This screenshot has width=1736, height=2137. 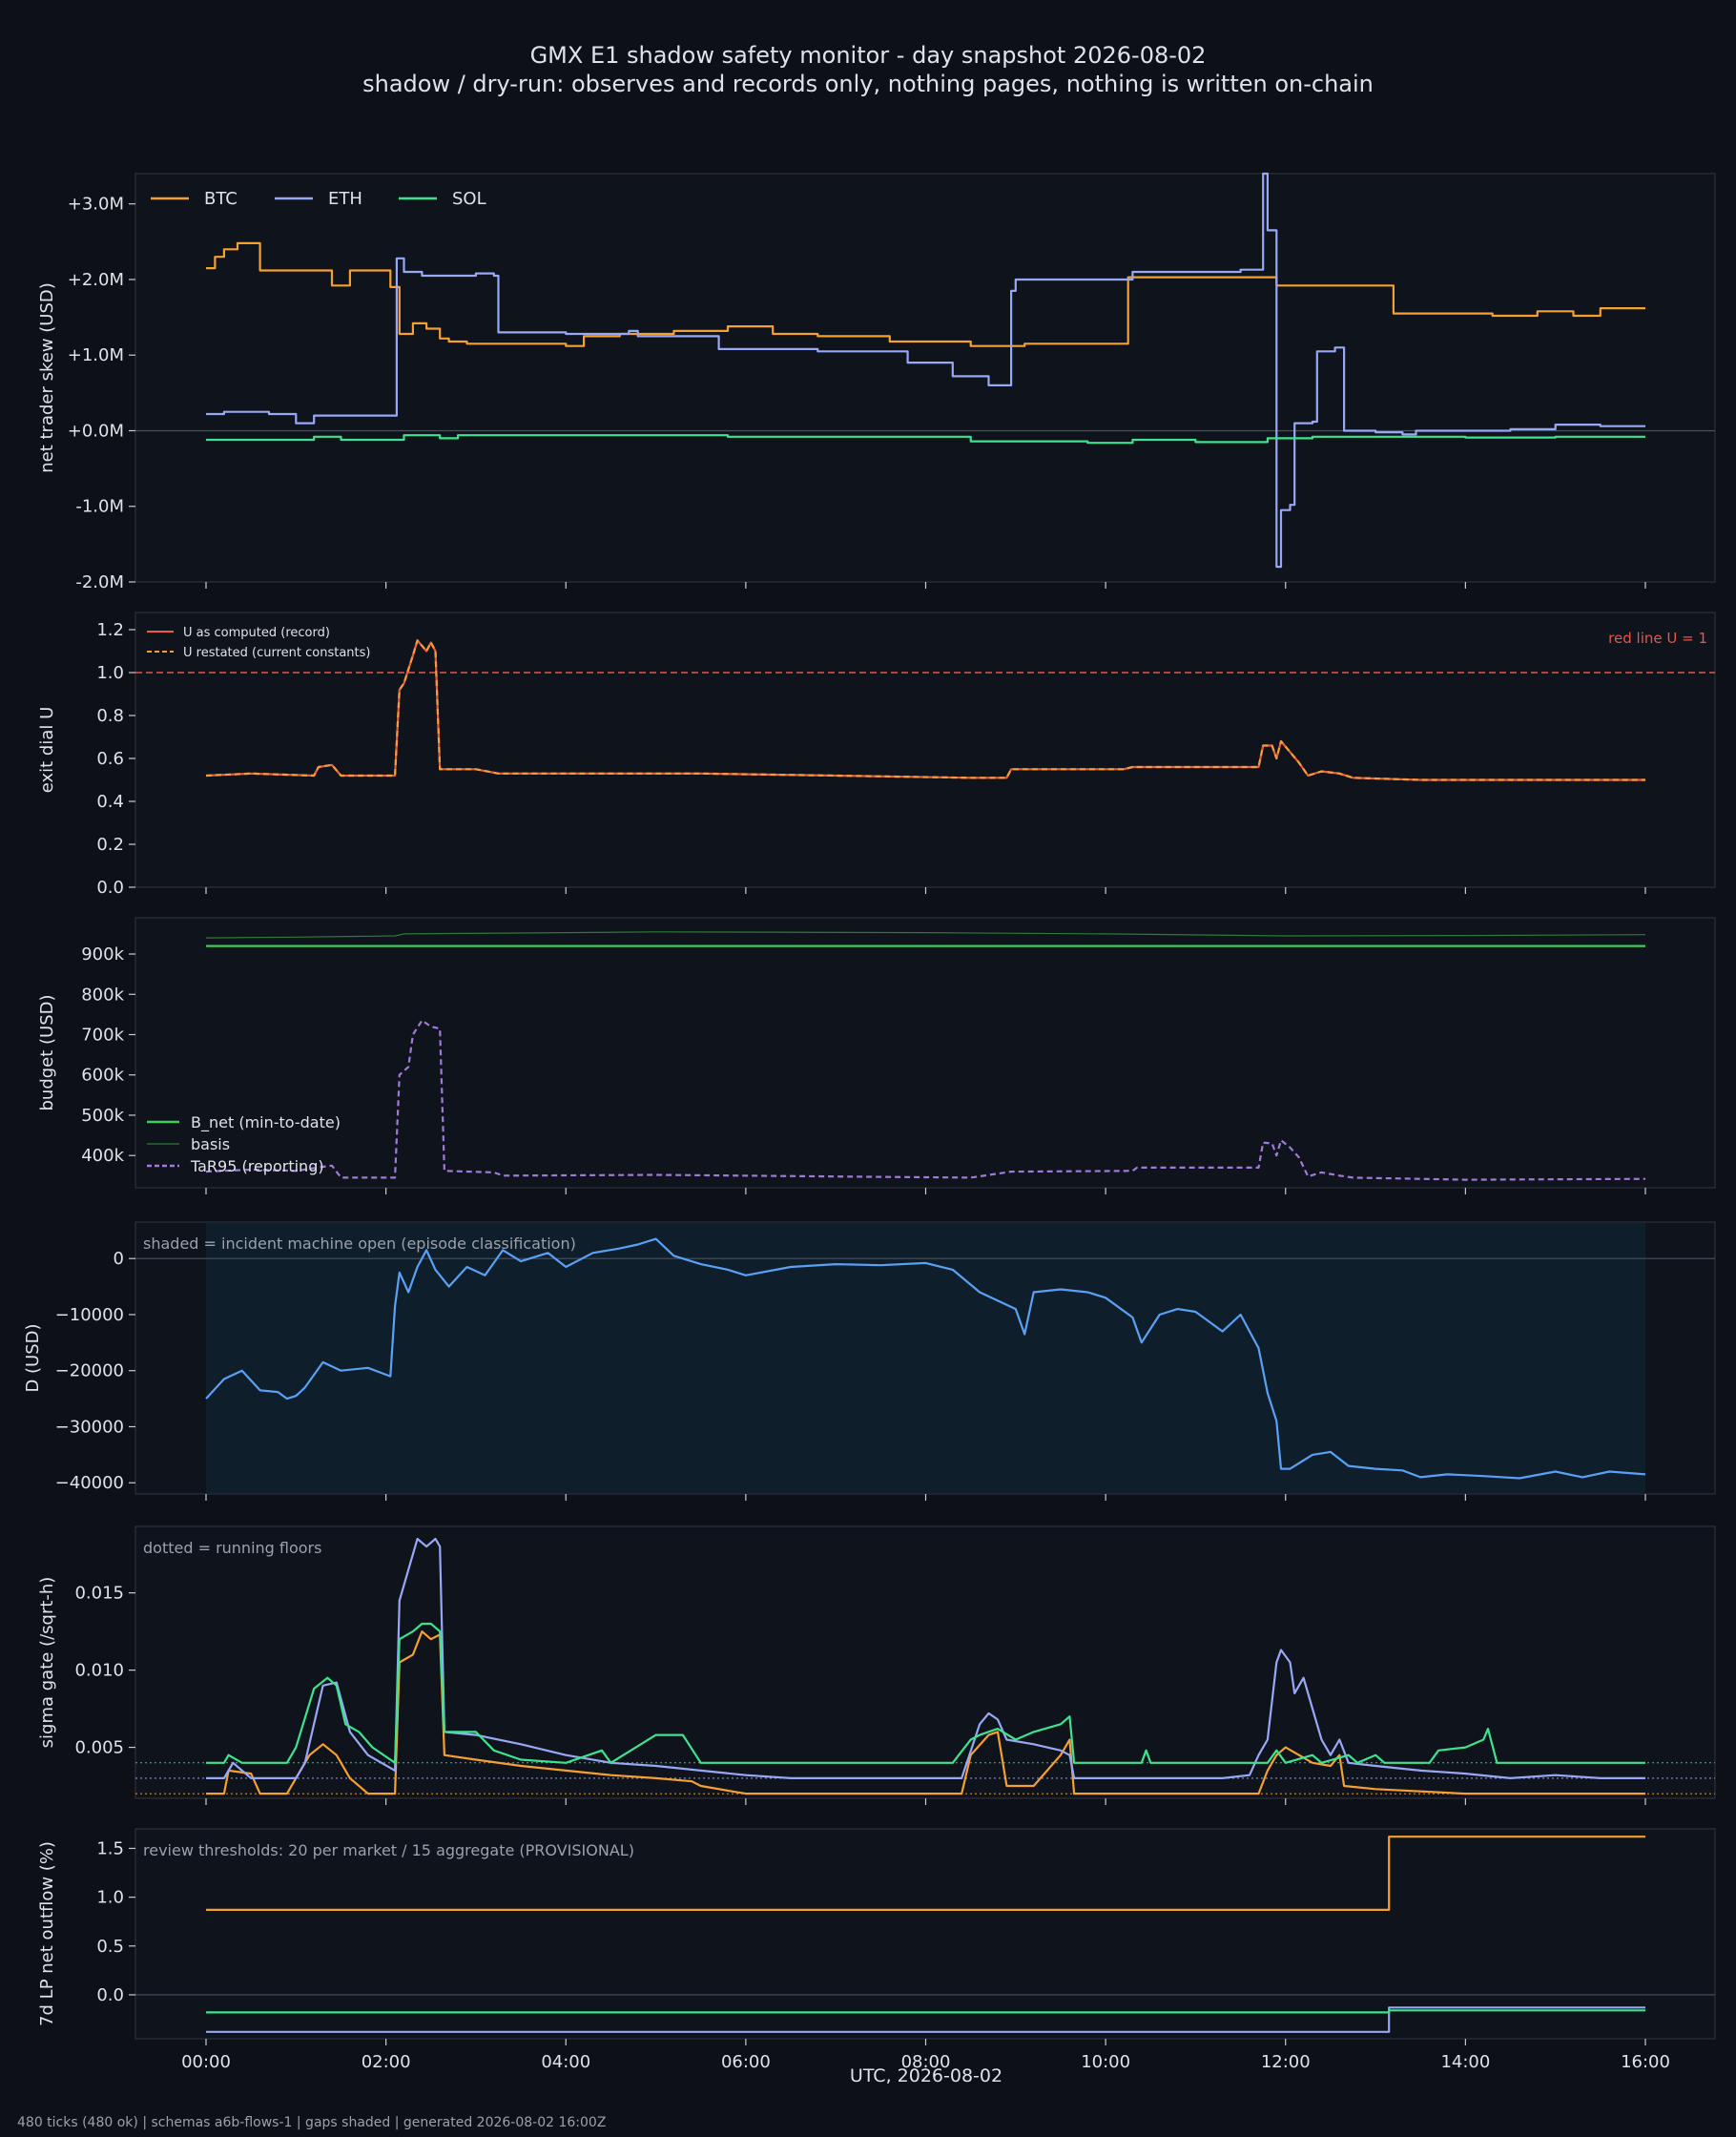 What do you see at coordinates (925, 1100) in the screenshot?
I see `series-line-tar95-reporting-` at bounding box center [925, 1100].